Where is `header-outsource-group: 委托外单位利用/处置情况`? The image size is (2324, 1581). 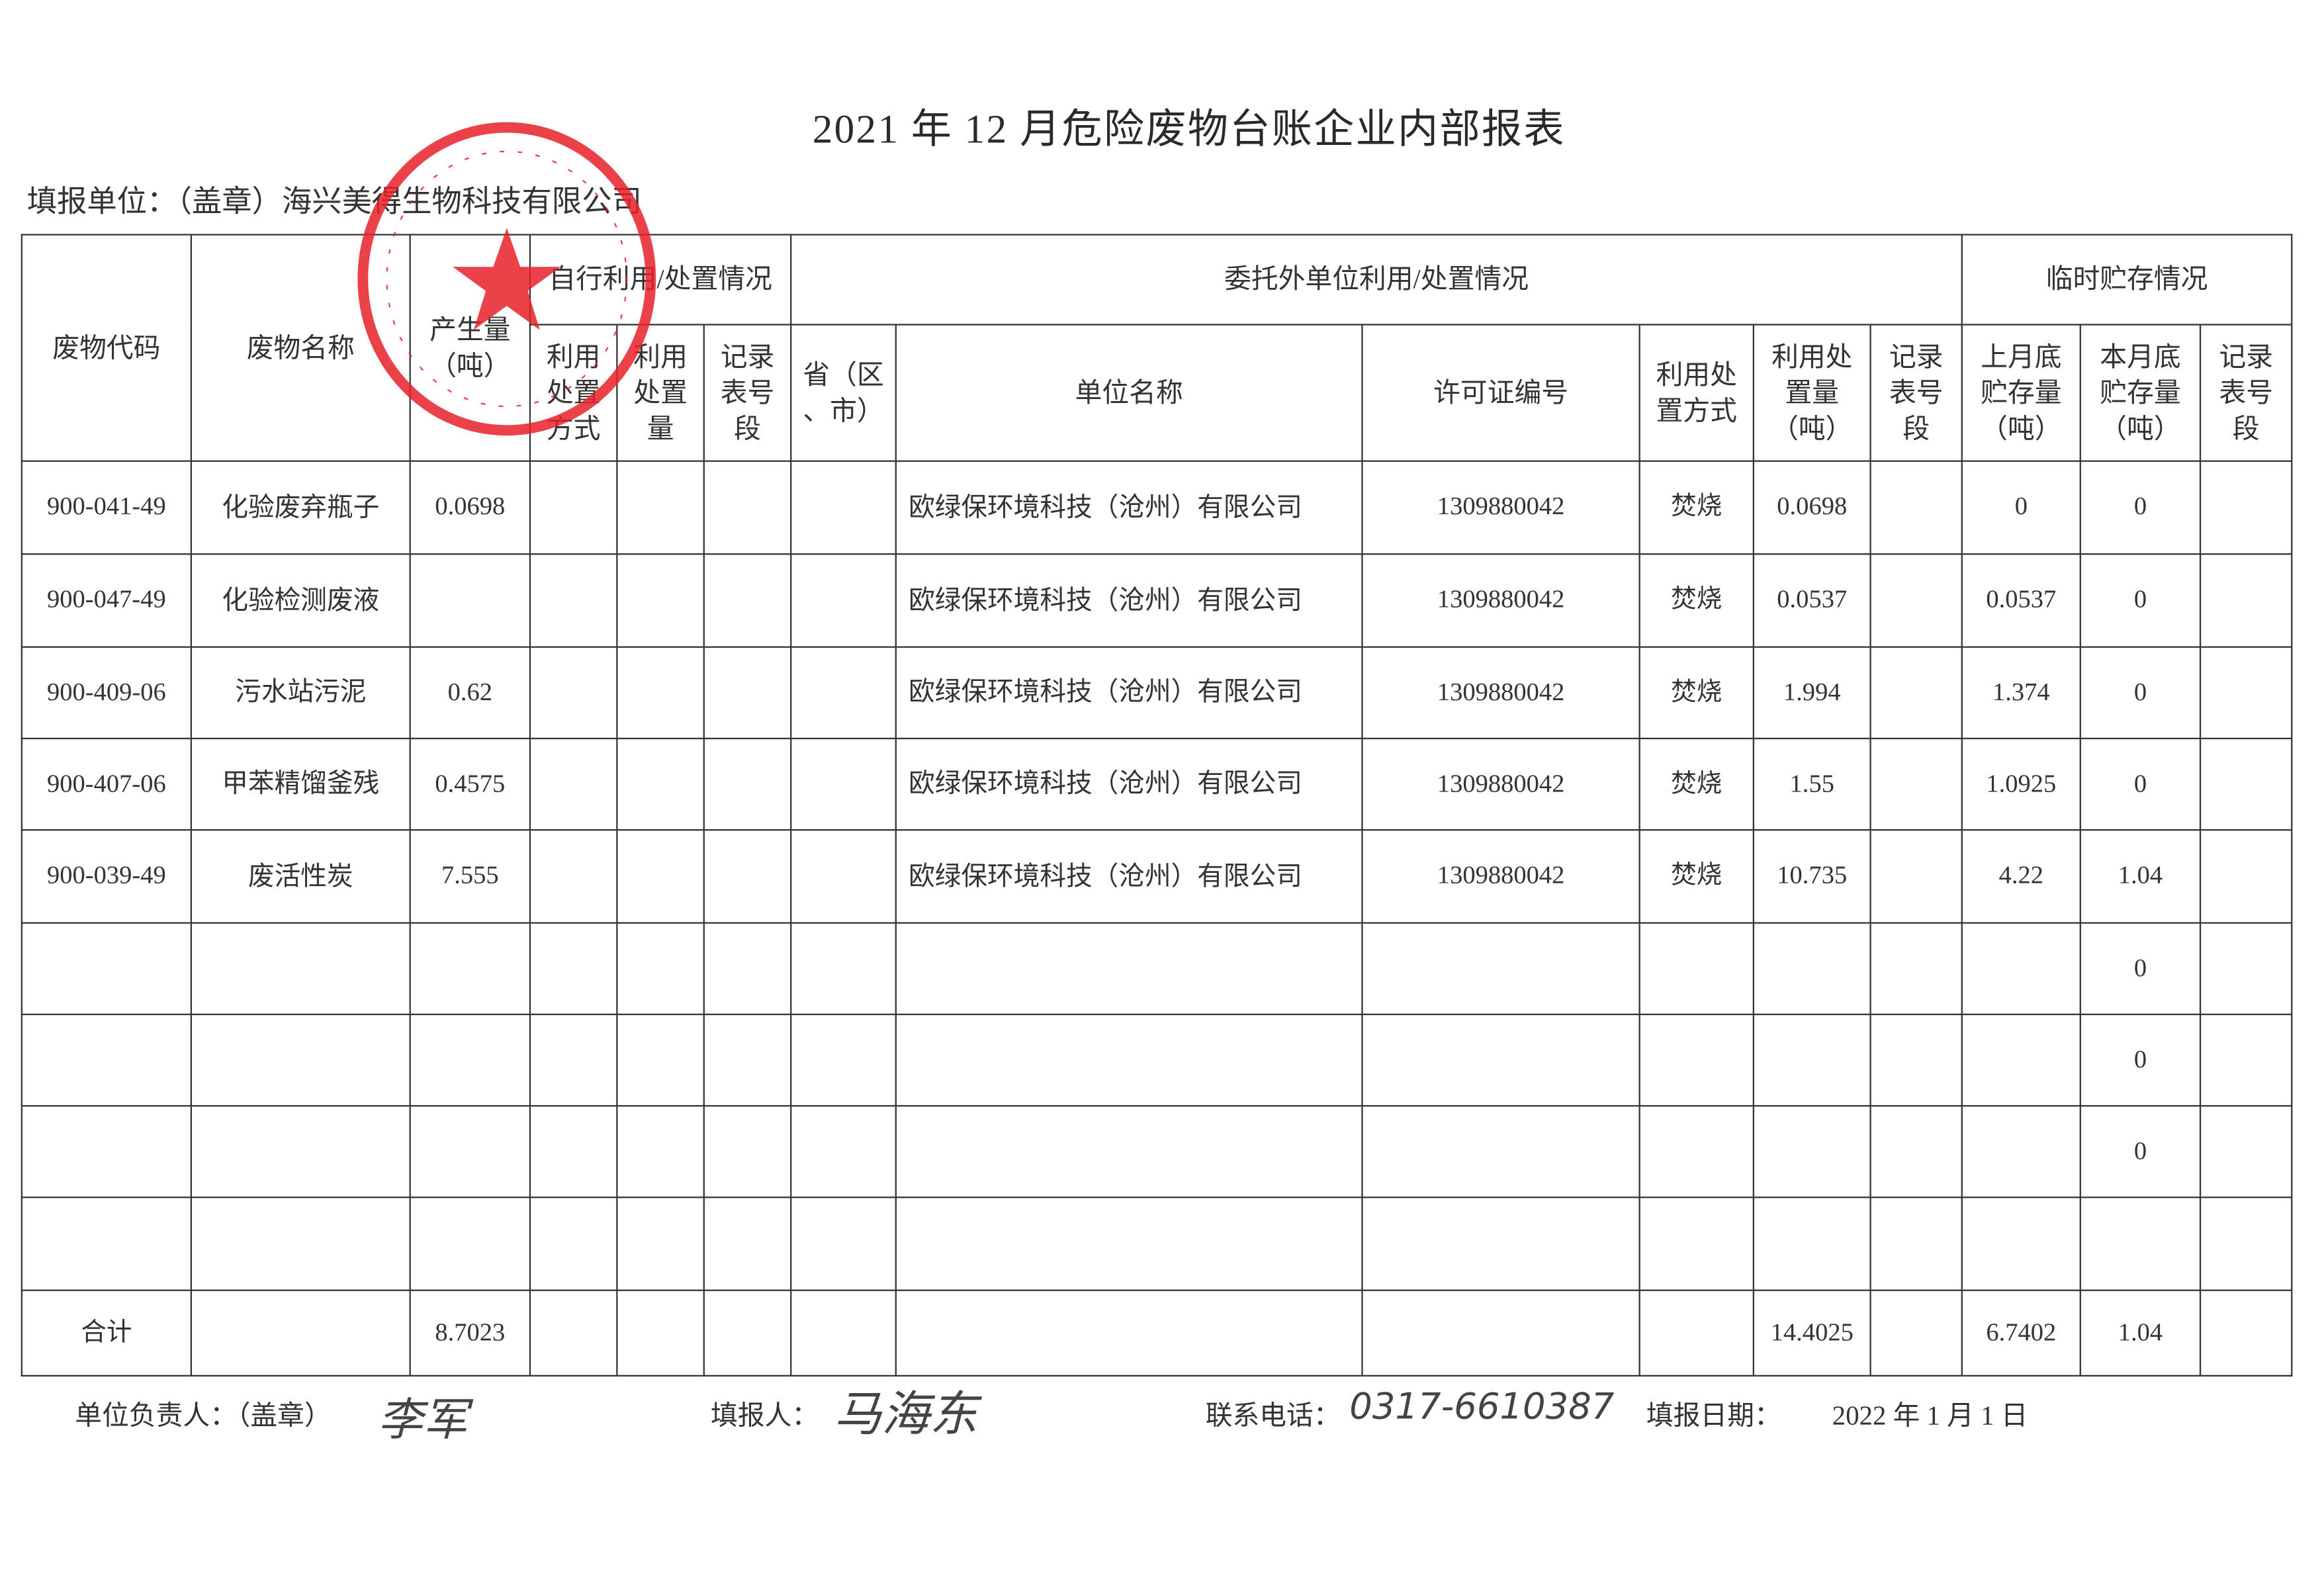
header-outsource-group: 委托外单位利用/处置情况 is located at coordinates (1376, 280).